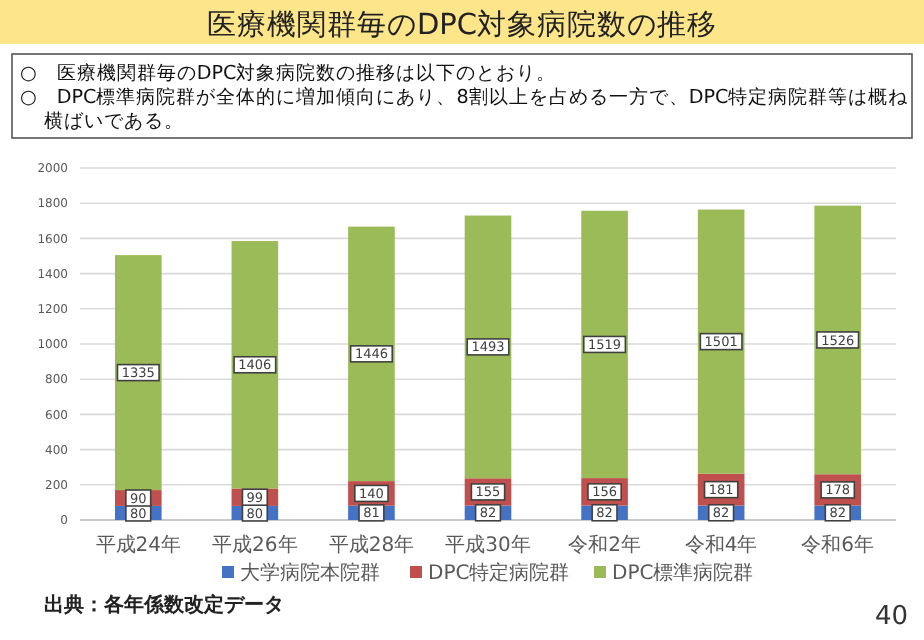 This screenshot has height=640, width=924. What do you see at coordinates (499, 573) in the screenshot?
I see `legend-label: DPC特定病院群` at bounding box center [499, 573].